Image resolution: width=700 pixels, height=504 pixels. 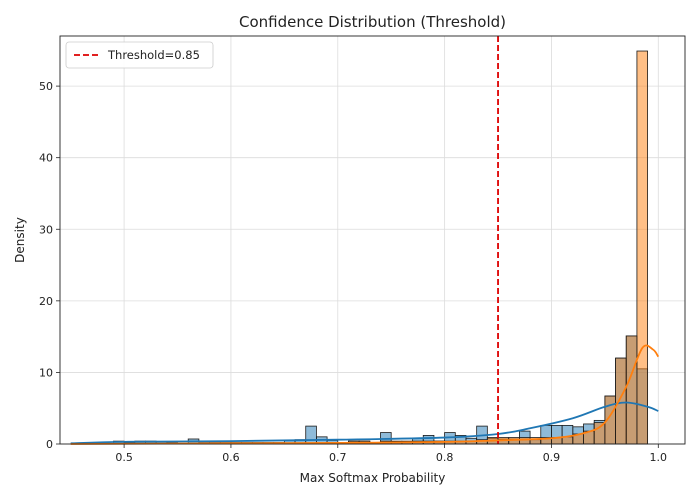 I want to click on y-tick-label: 50, so click(x=46, y=86).